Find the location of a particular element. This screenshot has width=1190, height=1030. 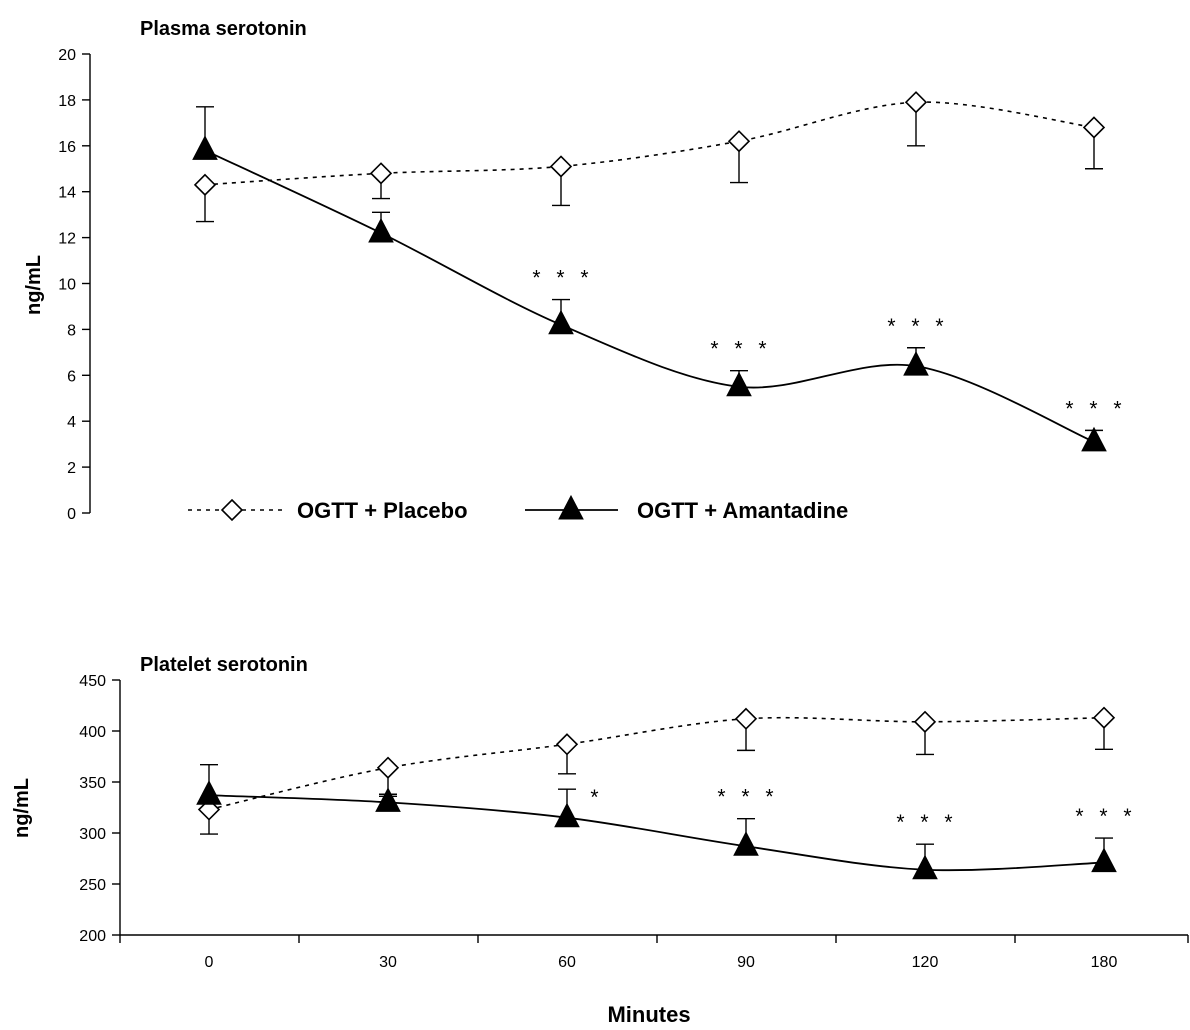

y-tick-label: 20 is located at coordinates (67, 55).